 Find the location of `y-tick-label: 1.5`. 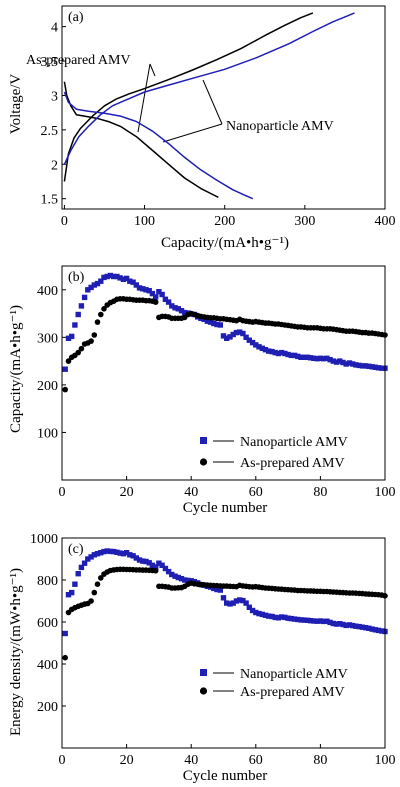

y-tick-label: 1.5 is located at coordinates (50, 200).